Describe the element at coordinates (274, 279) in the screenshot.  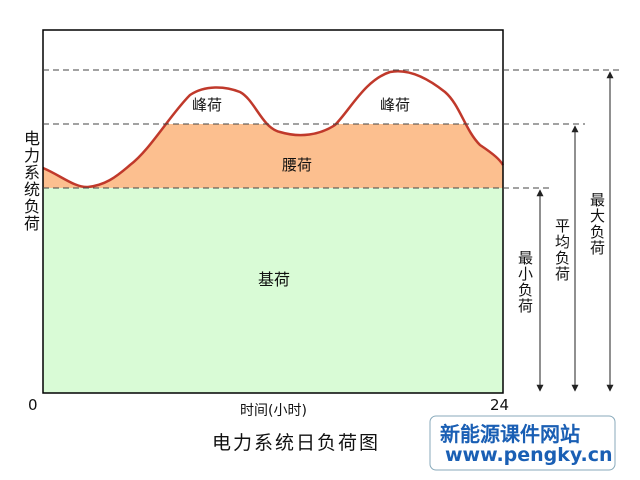
I see `region-label: 基荷` at that location.